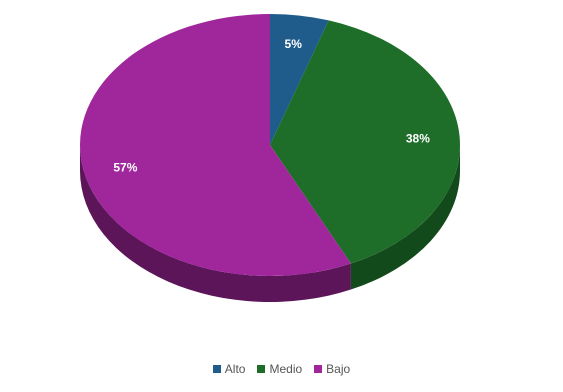 This screenshot has width=563, height=392. I want to click on data-label-medio: 38%, so click(418, 139).